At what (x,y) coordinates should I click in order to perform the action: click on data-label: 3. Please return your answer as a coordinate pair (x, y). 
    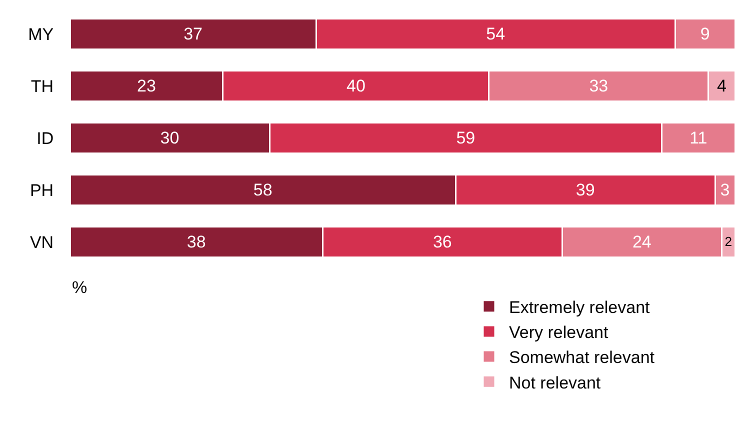
    Looking at the image, I should click on (725, 190).